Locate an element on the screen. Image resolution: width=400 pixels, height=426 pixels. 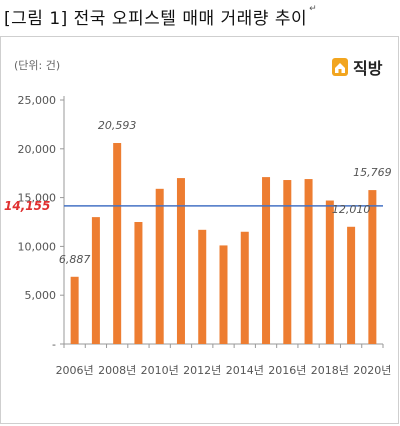
bar-2020년 is located at coordinates (372, 267).